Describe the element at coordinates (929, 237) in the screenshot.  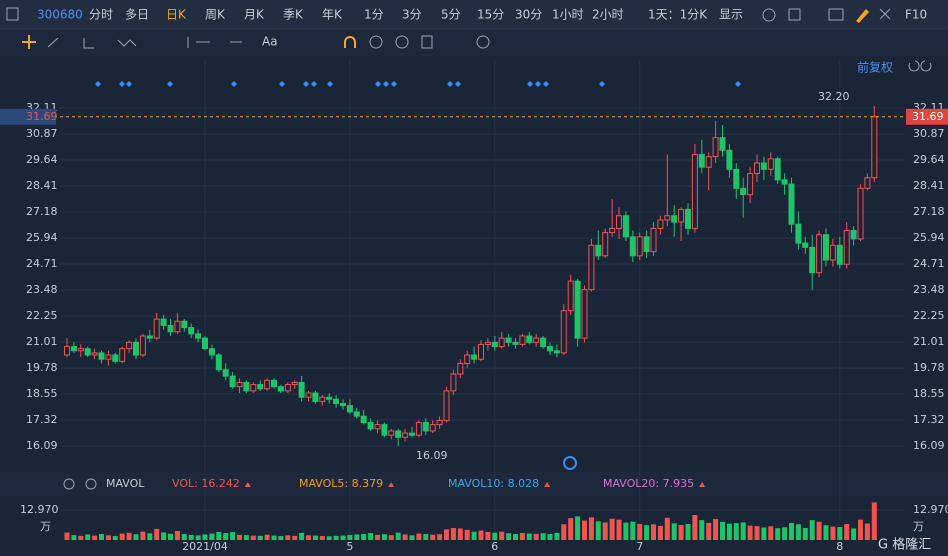
I see `y-tick-label-right: 25.94` at that location.